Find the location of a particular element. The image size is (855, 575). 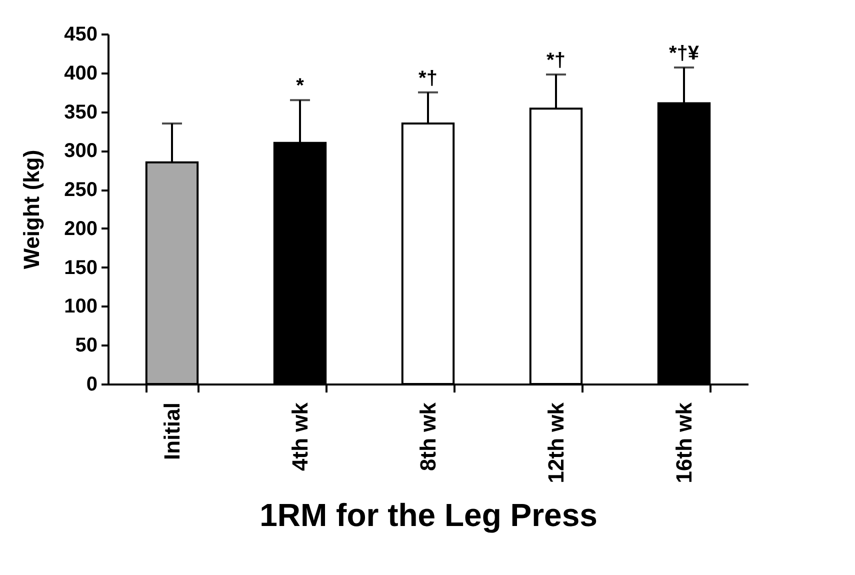

y-tick-label: 300 is located at coordinates (81, 151).